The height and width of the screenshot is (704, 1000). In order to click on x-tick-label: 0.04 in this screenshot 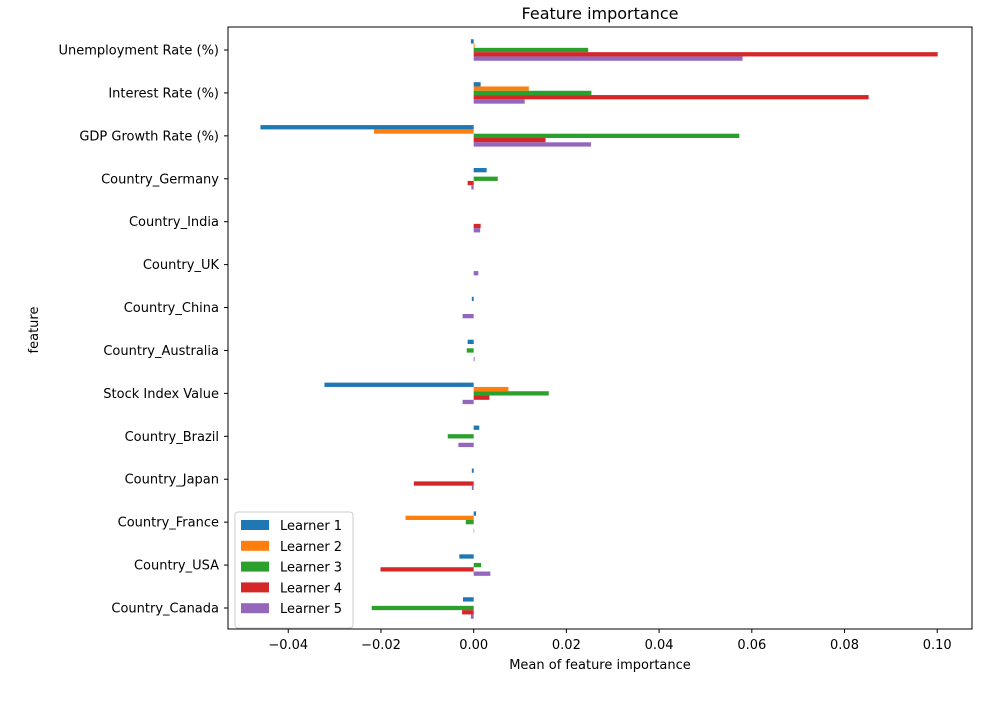, I will do `click(659, 645)`.